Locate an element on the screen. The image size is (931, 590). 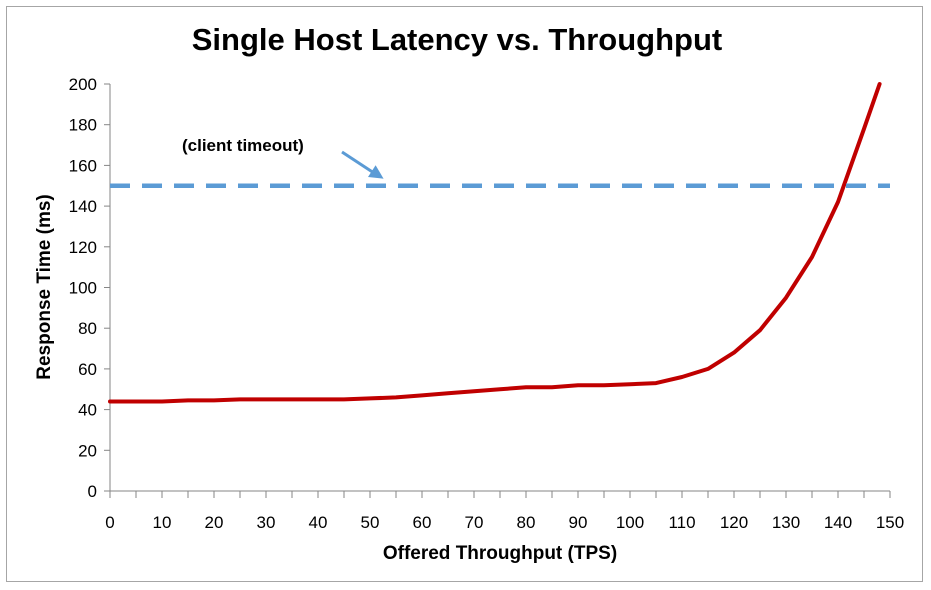
x-tick-label: 60 is located at coordinates (422, 522).